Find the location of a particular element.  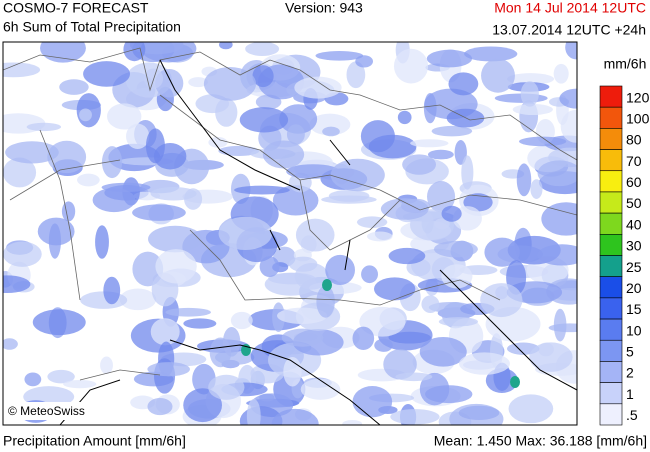

legend-label: 60 is located at coordinates (634, 182).